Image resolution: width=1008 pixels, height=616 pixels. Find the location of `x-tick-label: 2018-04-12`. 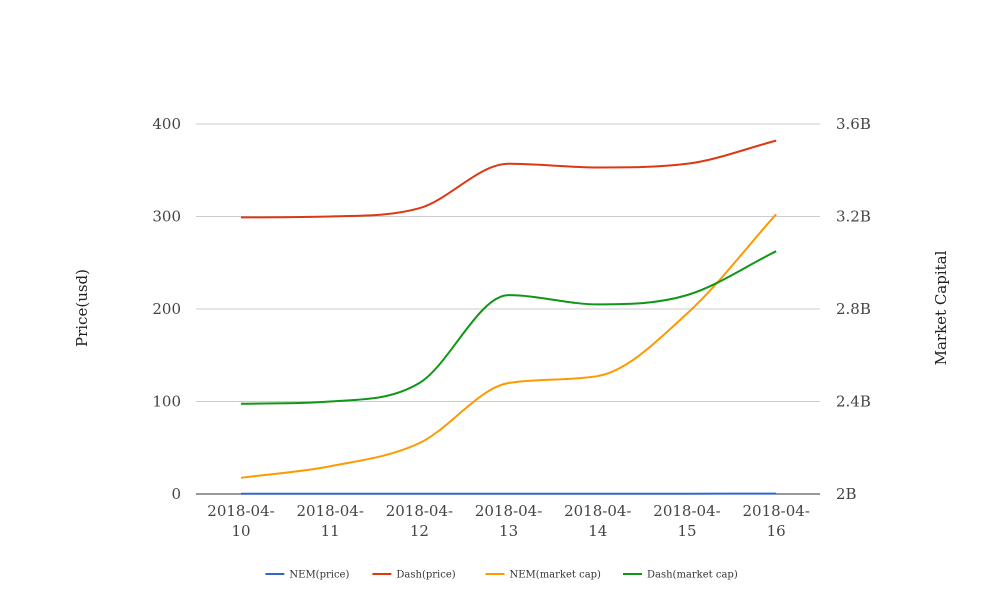

x-tick-label: 2018-04-12 is located at coordinates (419, 521).